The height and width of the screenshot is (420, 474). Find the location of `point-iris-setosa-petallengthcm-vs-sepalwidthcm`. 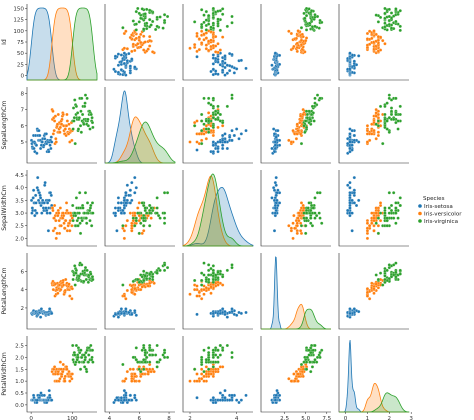

point-iris-setosa-petallengthcm-vs-sepalwidthcm is located at coordinates (234, 314).